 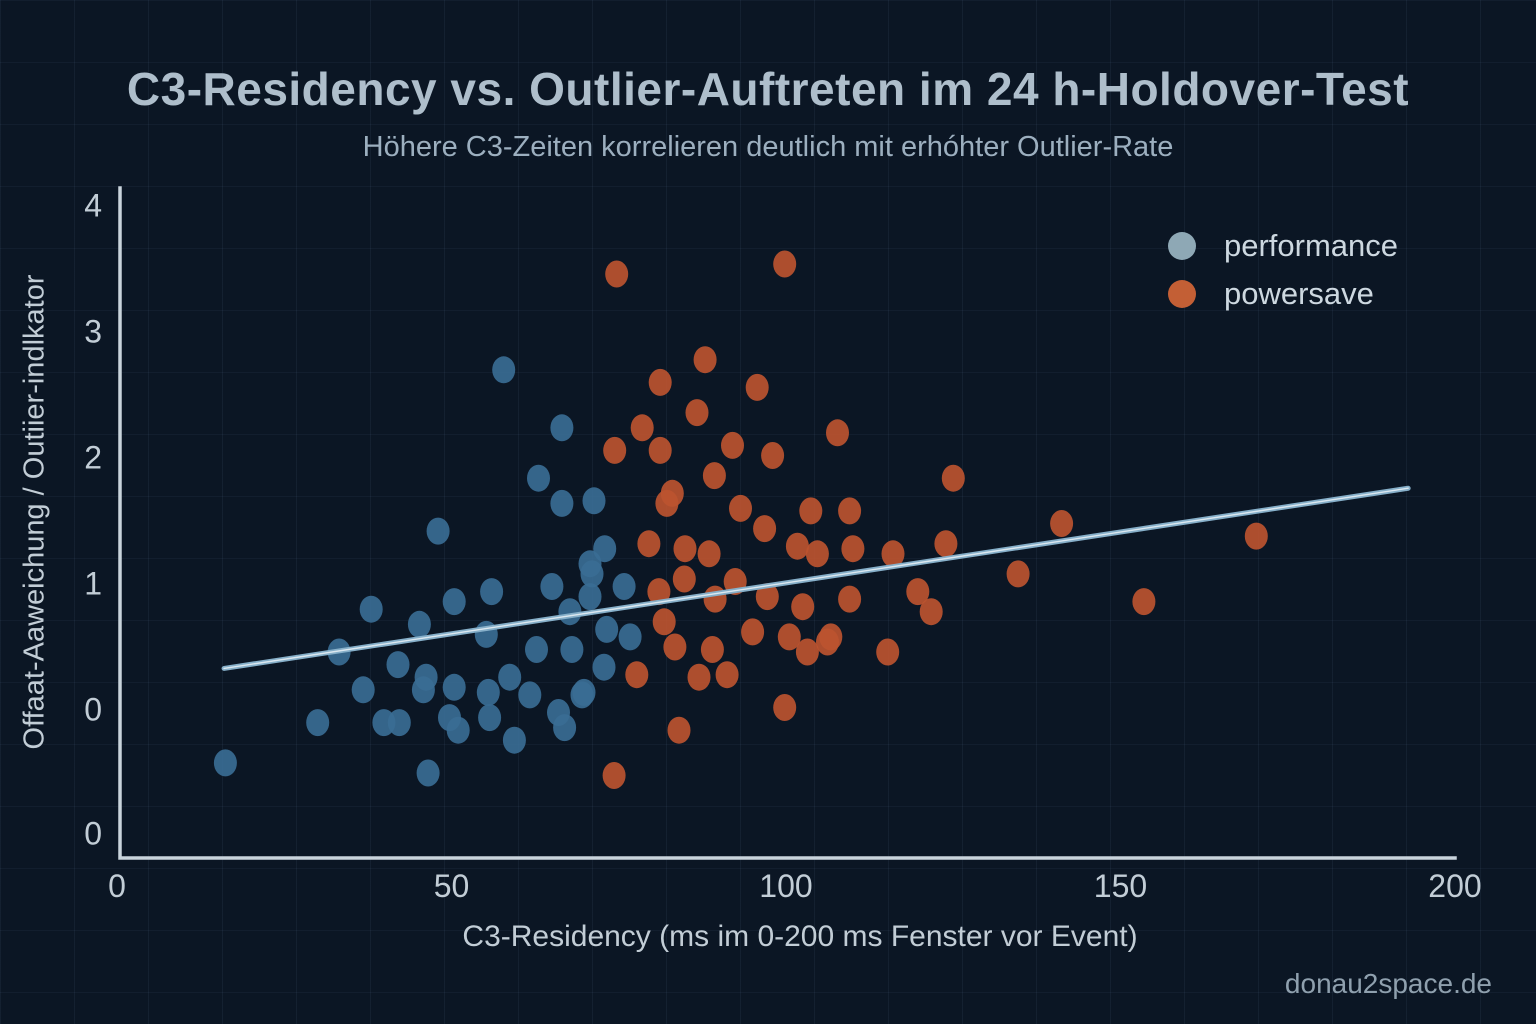 I want to click on y-tick-label-4: 0, so click(x=93, y=709).